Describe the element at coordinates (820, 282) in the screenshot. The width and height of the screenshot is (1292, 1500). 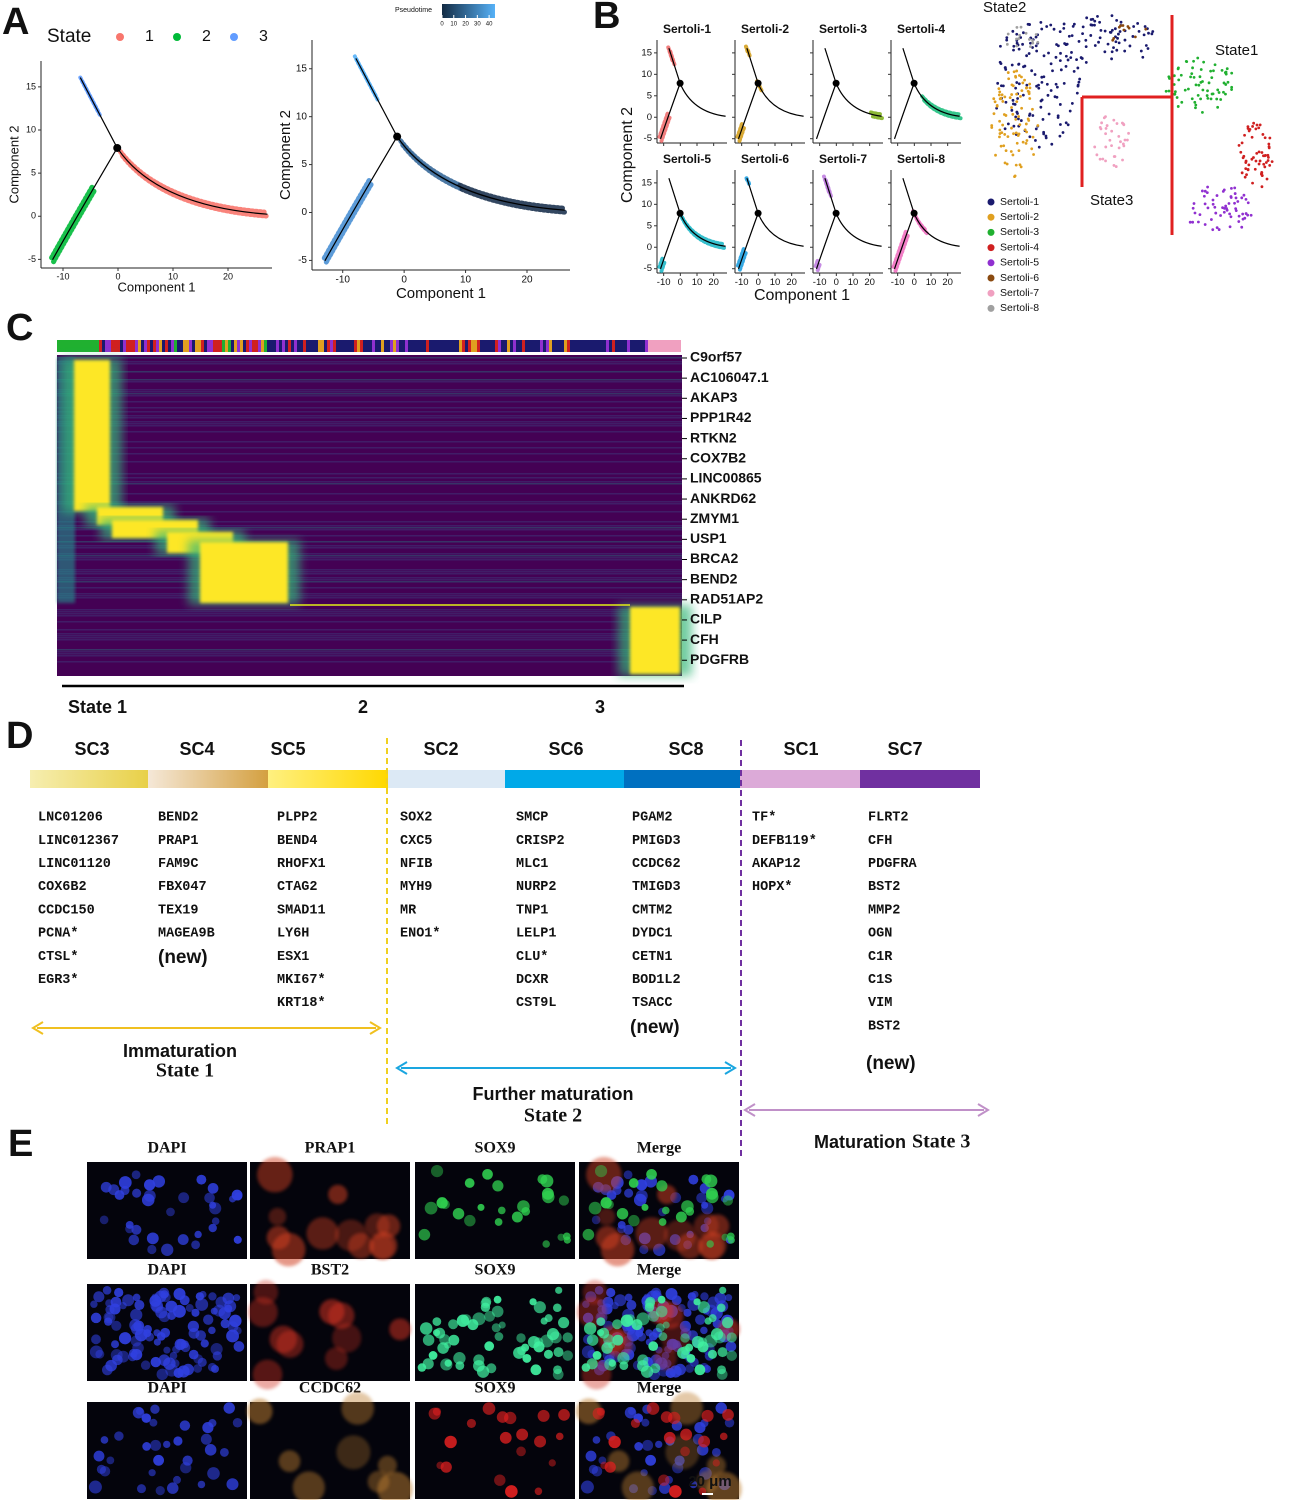
I see `x-tick-label: -10` at that location.